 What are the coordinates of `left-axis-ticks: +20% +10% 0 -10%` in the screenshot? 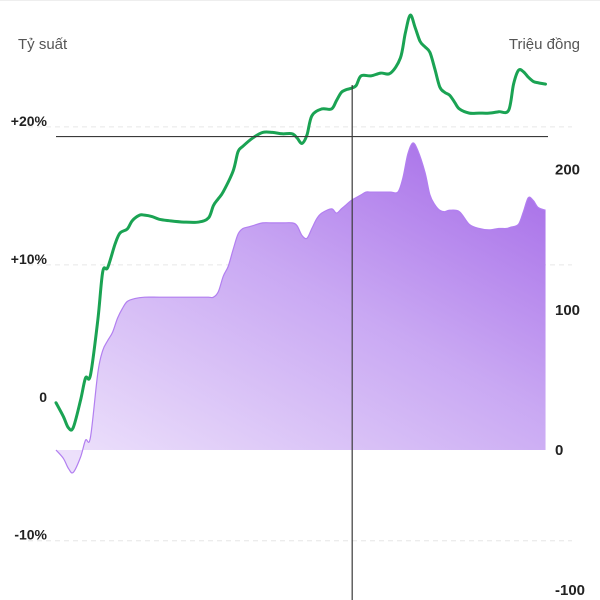 It's located at (29, 328).